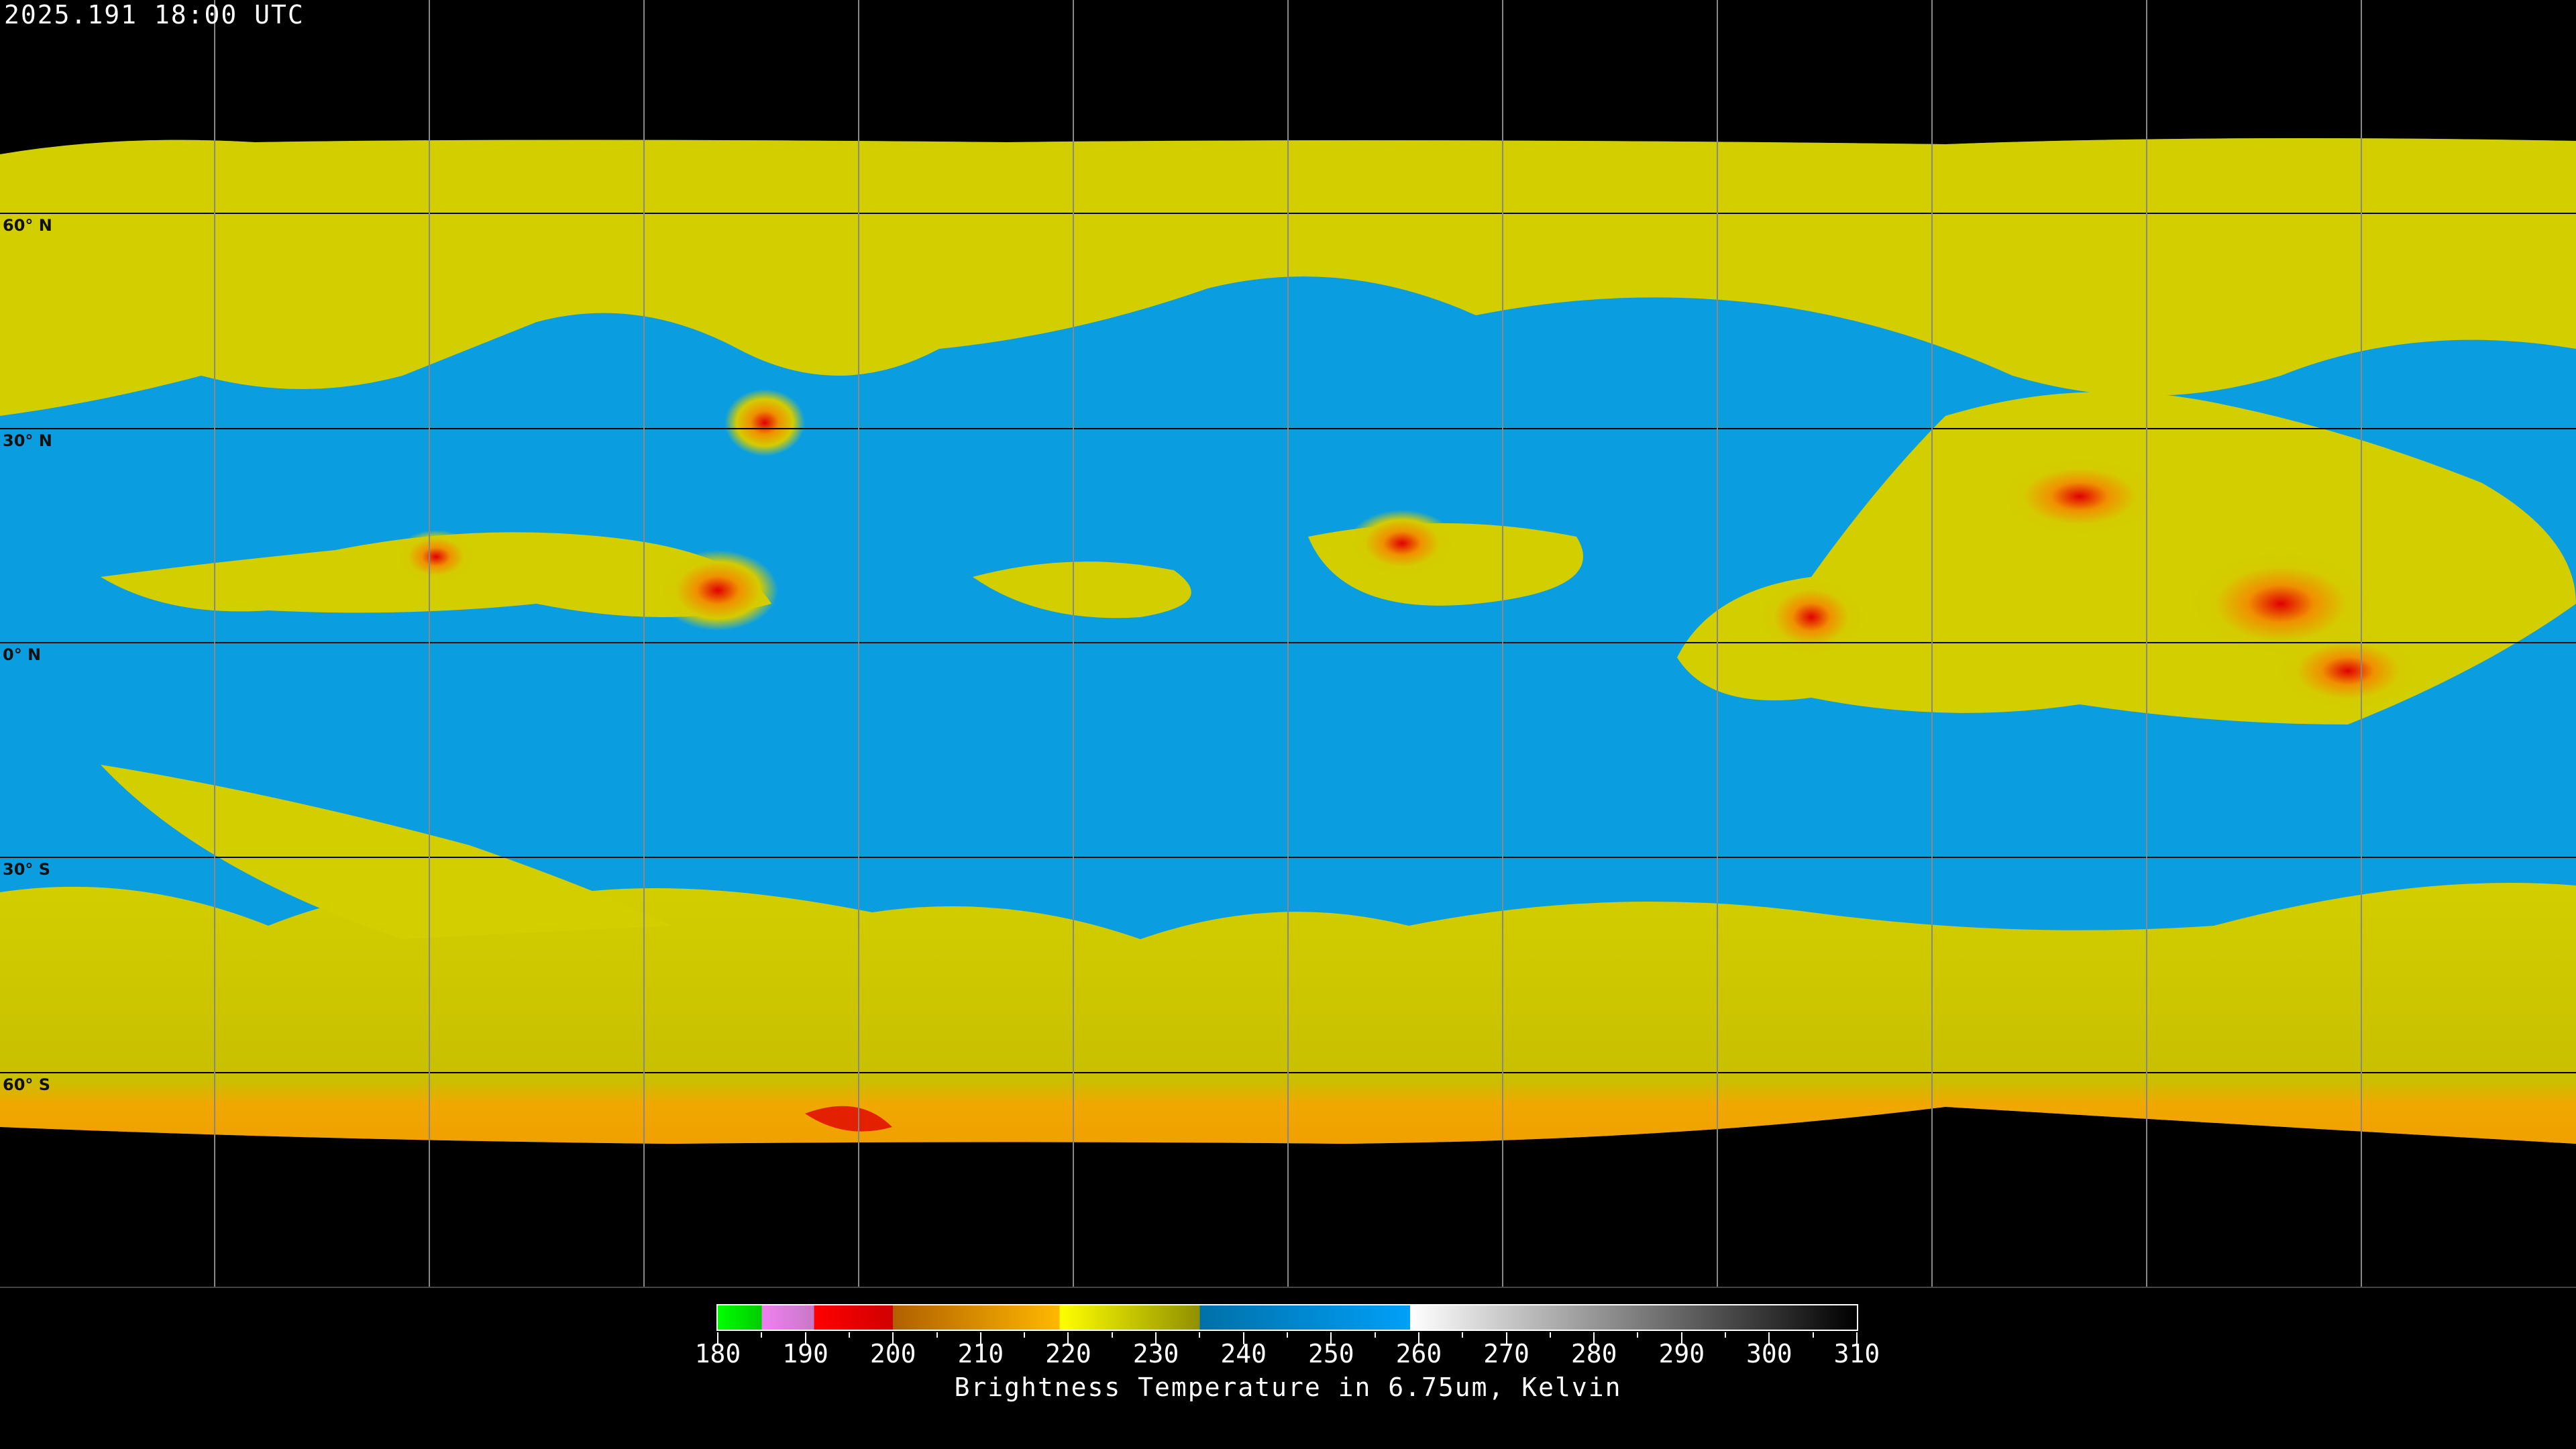  I want to click on lat-label-0n: 0° N, so click(22, 654).